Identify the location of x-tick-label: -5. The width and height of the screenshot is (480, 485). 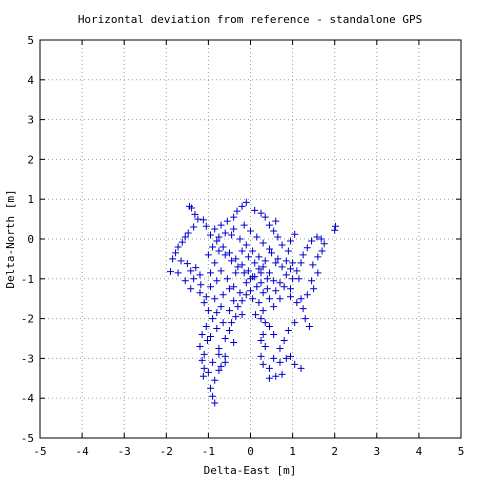
(39, 451).